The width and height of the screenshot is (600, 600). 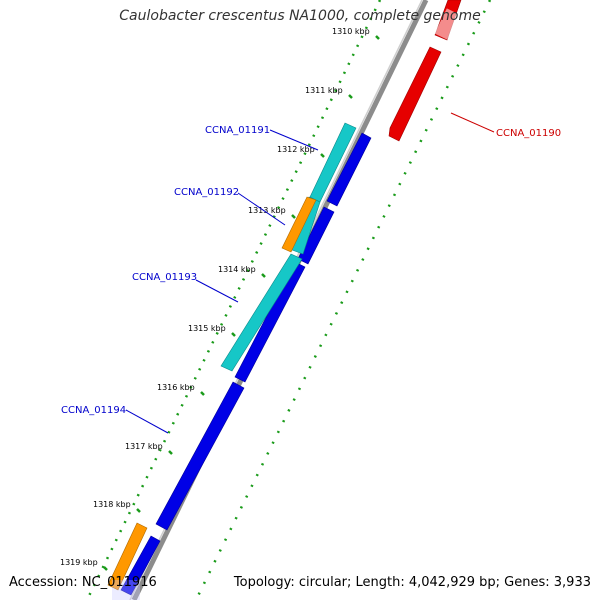 What do you see at coordinates (296, 149) in the screenshot?
I see `position-label: 1312 kbp` at bounding box center [296, 149].